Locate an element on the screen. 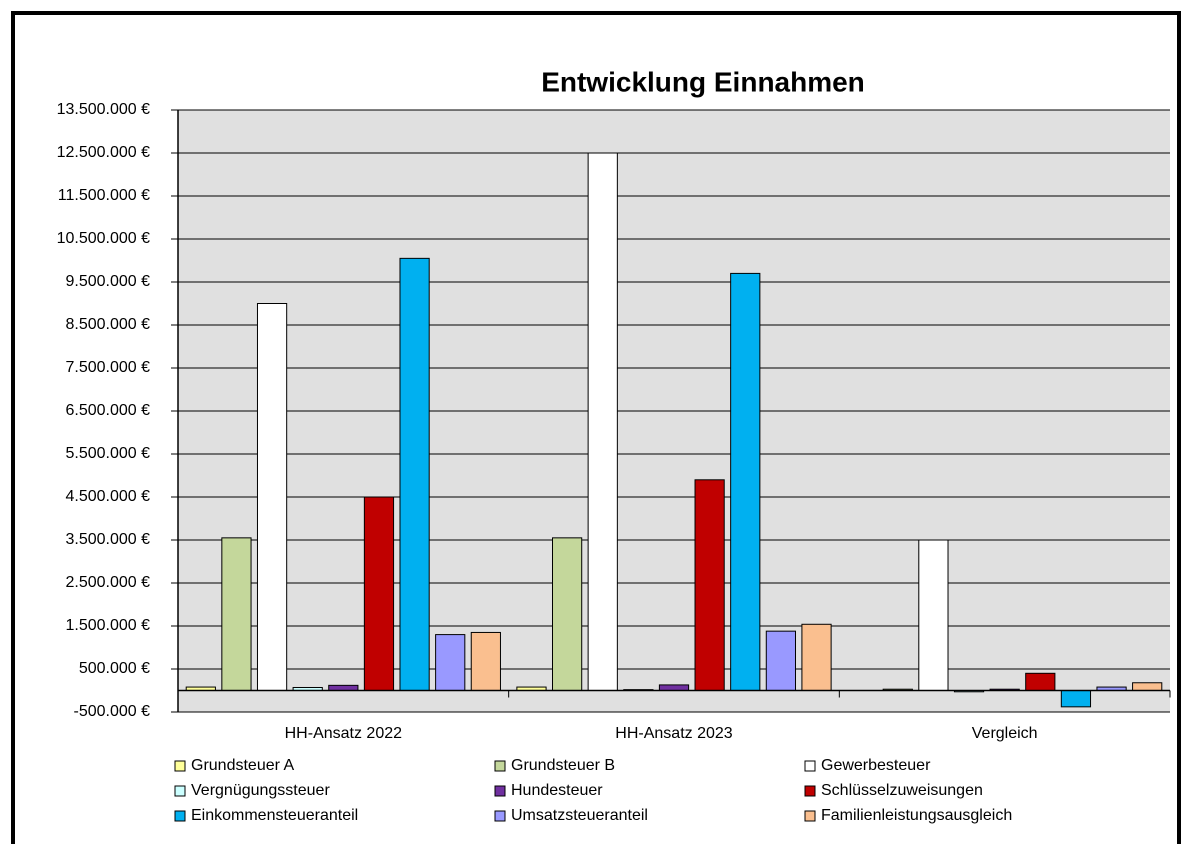 Image resolution: width=1187 pixels, height=844 pixels. legend-label: Schlüsselzuweisungen is located at coordinates (902, 790).